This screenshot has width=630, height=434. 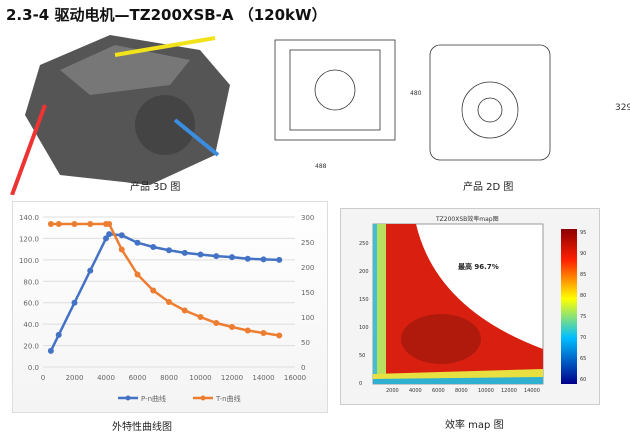 What do you see at coordinates (155, 187) in the screenshot?
I see `caption-3d: 产品 3D 图` at bounding box center [155, 187].